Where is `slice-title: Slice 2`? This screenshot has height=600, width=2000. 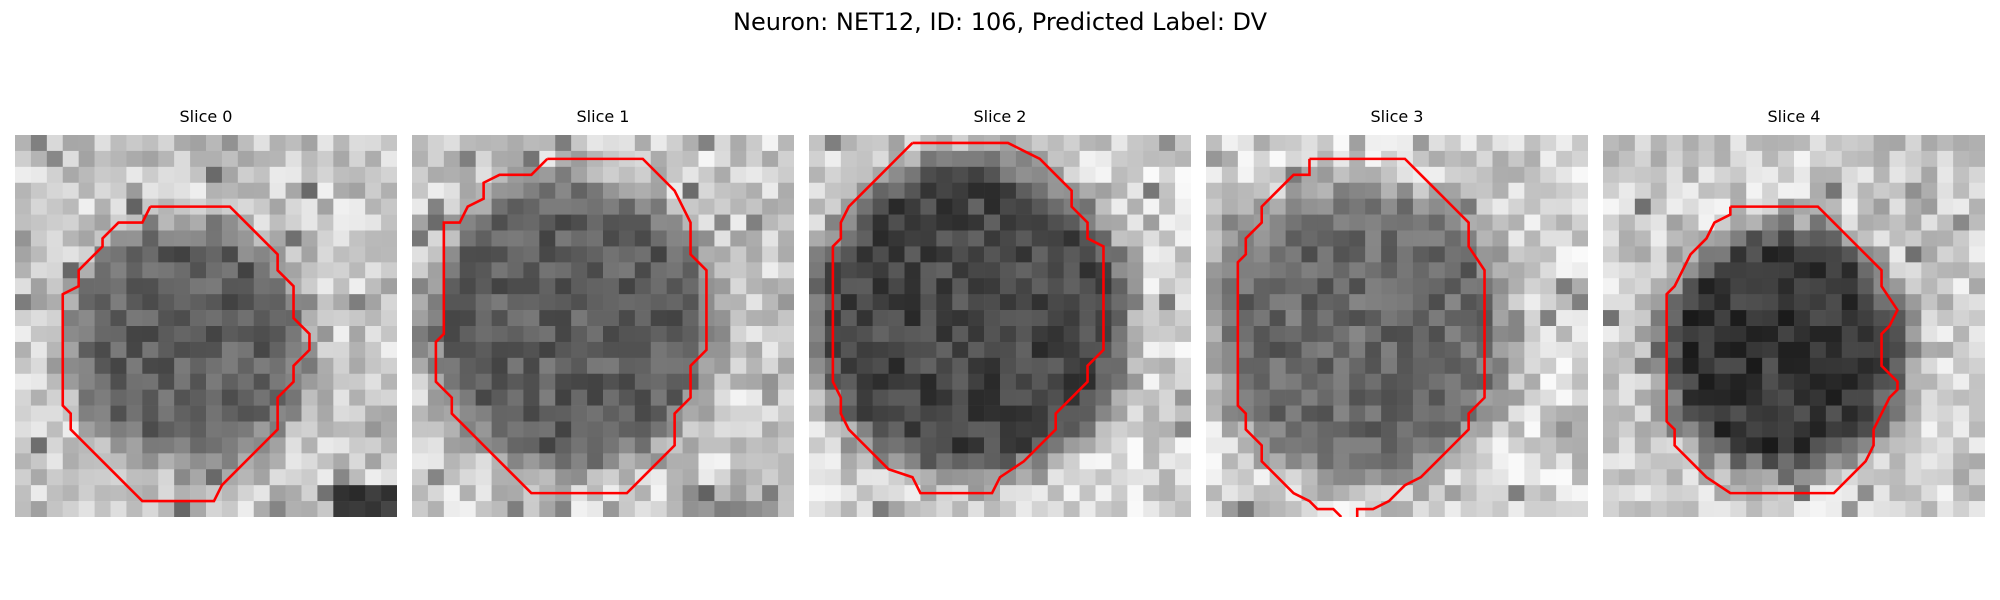
slice-title: Slice 2 is located at coordinates (1000, 116).